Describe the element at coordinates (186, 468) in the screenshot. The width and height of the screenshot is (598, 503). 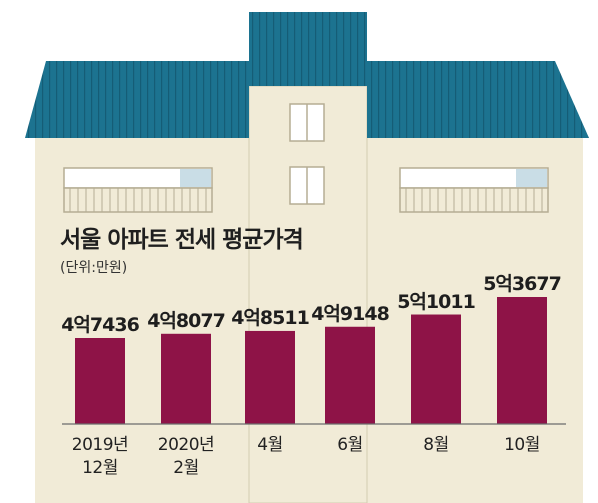
I see `x-tick-label-line: 2월` at that location.